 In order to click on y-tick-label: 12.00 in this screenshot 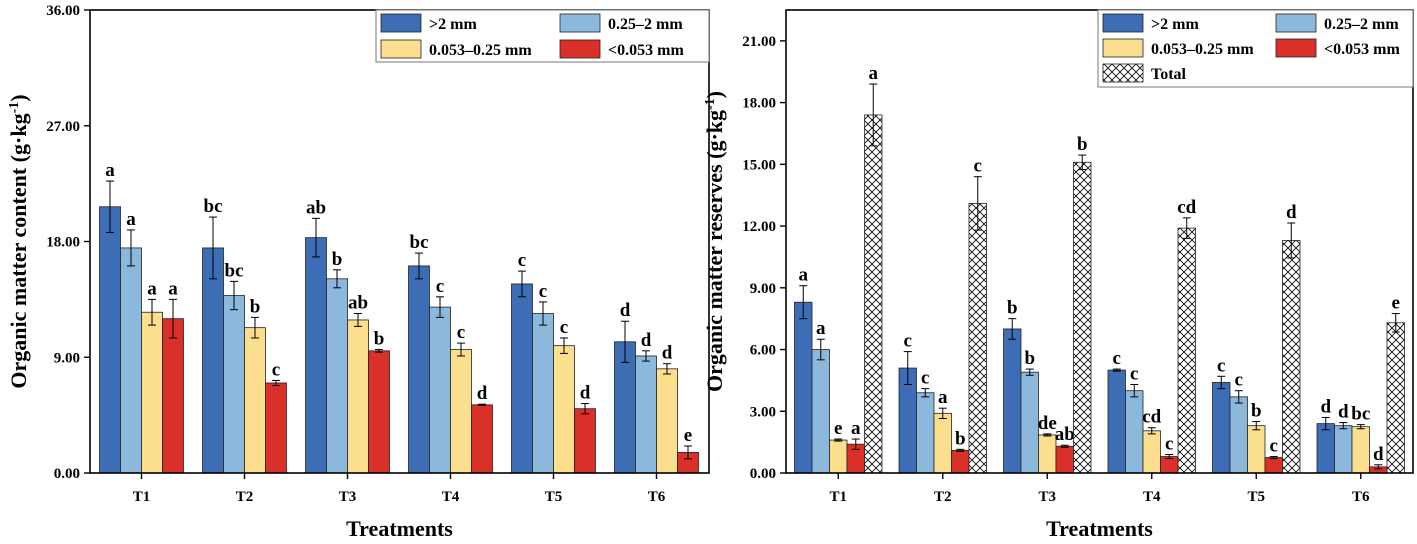, I will do `click(759, 227)`.